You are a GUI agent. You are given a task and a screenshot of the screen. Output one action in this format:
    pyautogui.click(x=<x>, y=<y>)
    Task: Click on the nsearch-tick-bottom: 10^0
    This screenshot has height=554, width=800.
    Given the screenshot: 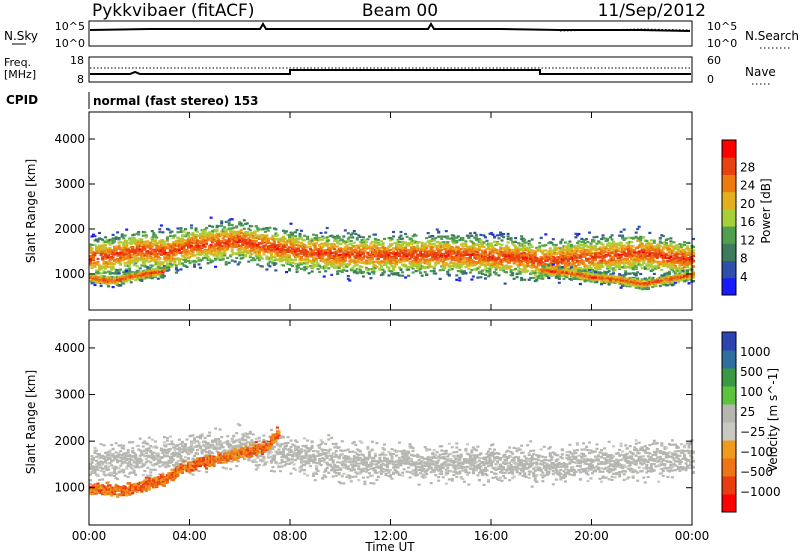 What is the action you would take?
    pyautogui.click(x=722, y=43)
    